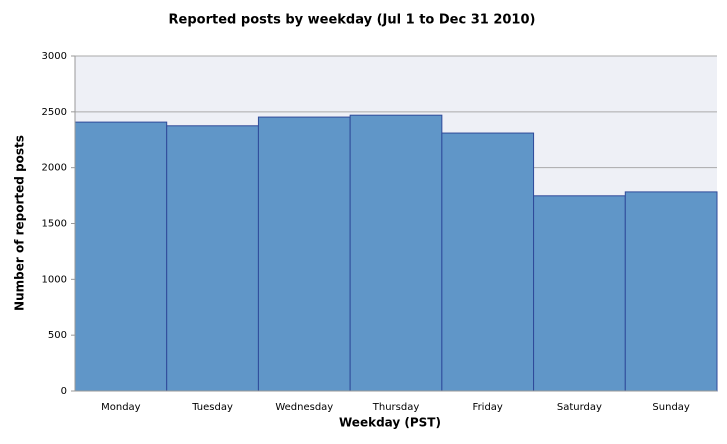  I want to click on x-tick-label: Tuesday, so click(212, 407).